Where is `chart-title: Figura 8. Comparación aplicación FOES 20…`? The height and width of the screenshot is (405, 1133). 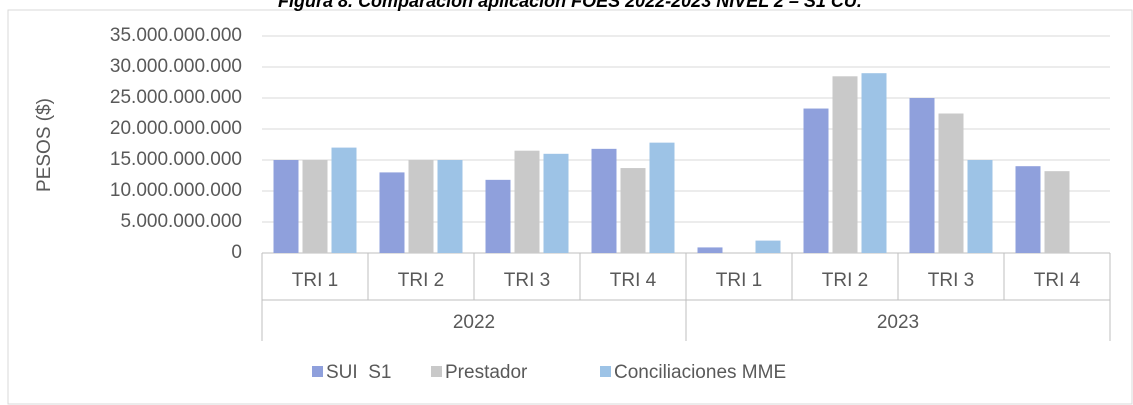 chart-title: Figura 8. Comparación aplicación FOES 20… is located at coordinates (570, 5).